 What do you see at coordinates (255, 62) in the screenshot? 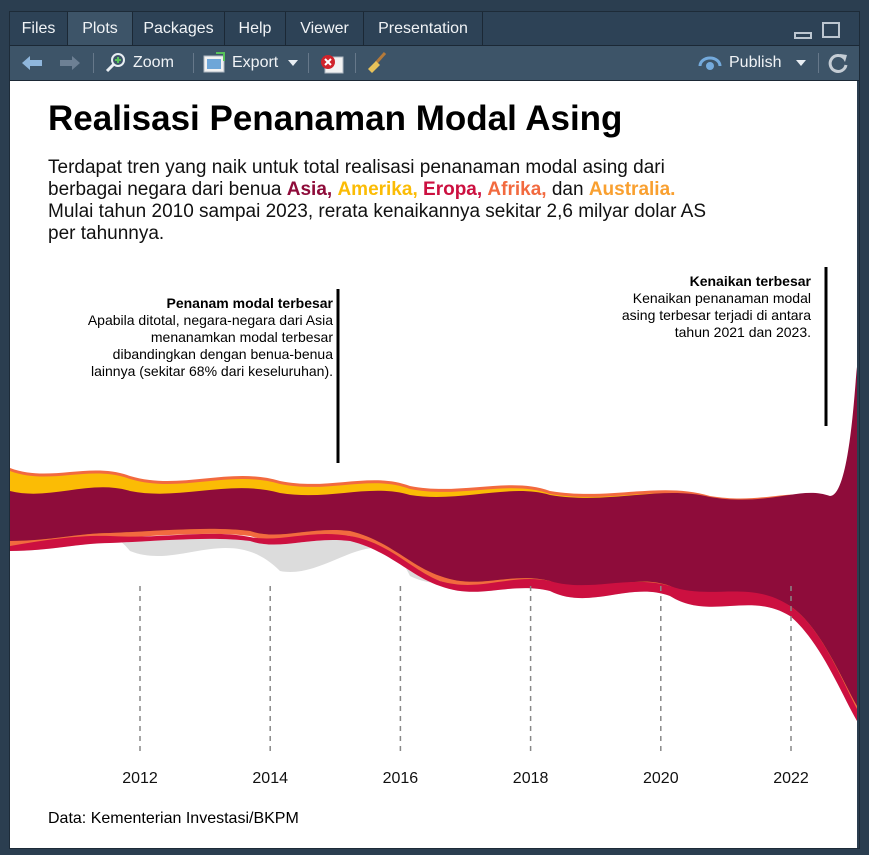
I see `export-button: Export` at bounding box center [255, 62].